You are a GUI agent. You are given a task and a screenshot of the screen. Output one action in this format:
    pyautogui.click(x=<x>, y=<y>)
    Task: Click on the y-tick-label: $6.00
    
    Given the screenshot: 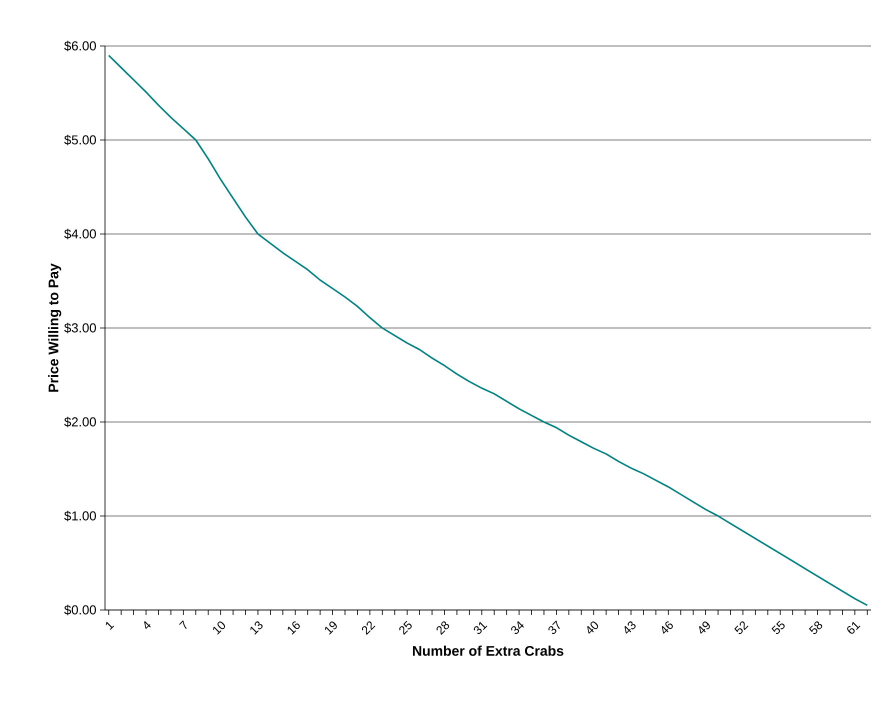 What is the action you would take?
    pyautogui.click(x=80, y=46)
    